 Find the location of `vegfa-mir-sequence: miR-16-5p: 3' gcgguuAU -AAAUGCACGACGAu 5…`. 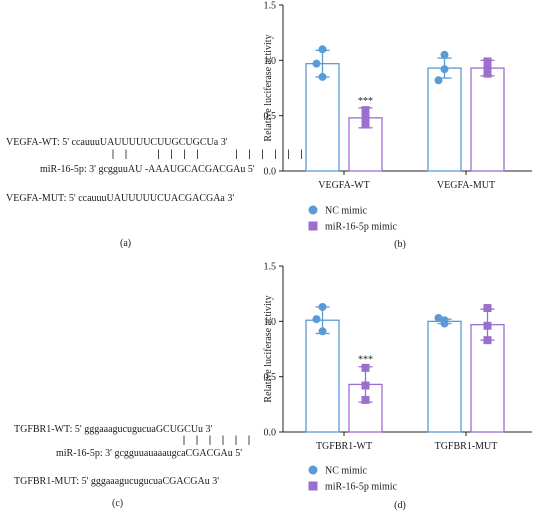

vegfa-mir-sequence: miR-16-5p: 3' gcgguuAU -AAAUGCACGACGAu 5… is located at coordinates (147, 169).